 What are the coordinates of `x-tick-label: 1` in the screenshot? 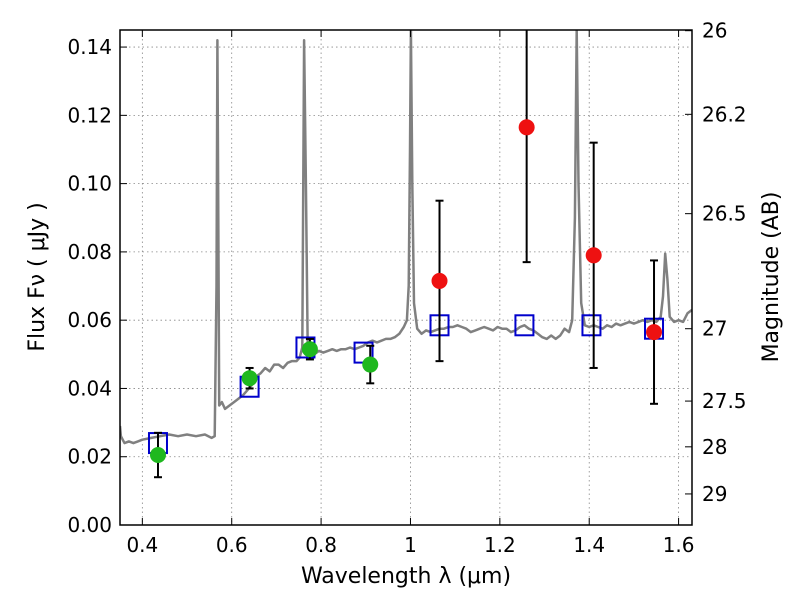 It's located at (410, 545).